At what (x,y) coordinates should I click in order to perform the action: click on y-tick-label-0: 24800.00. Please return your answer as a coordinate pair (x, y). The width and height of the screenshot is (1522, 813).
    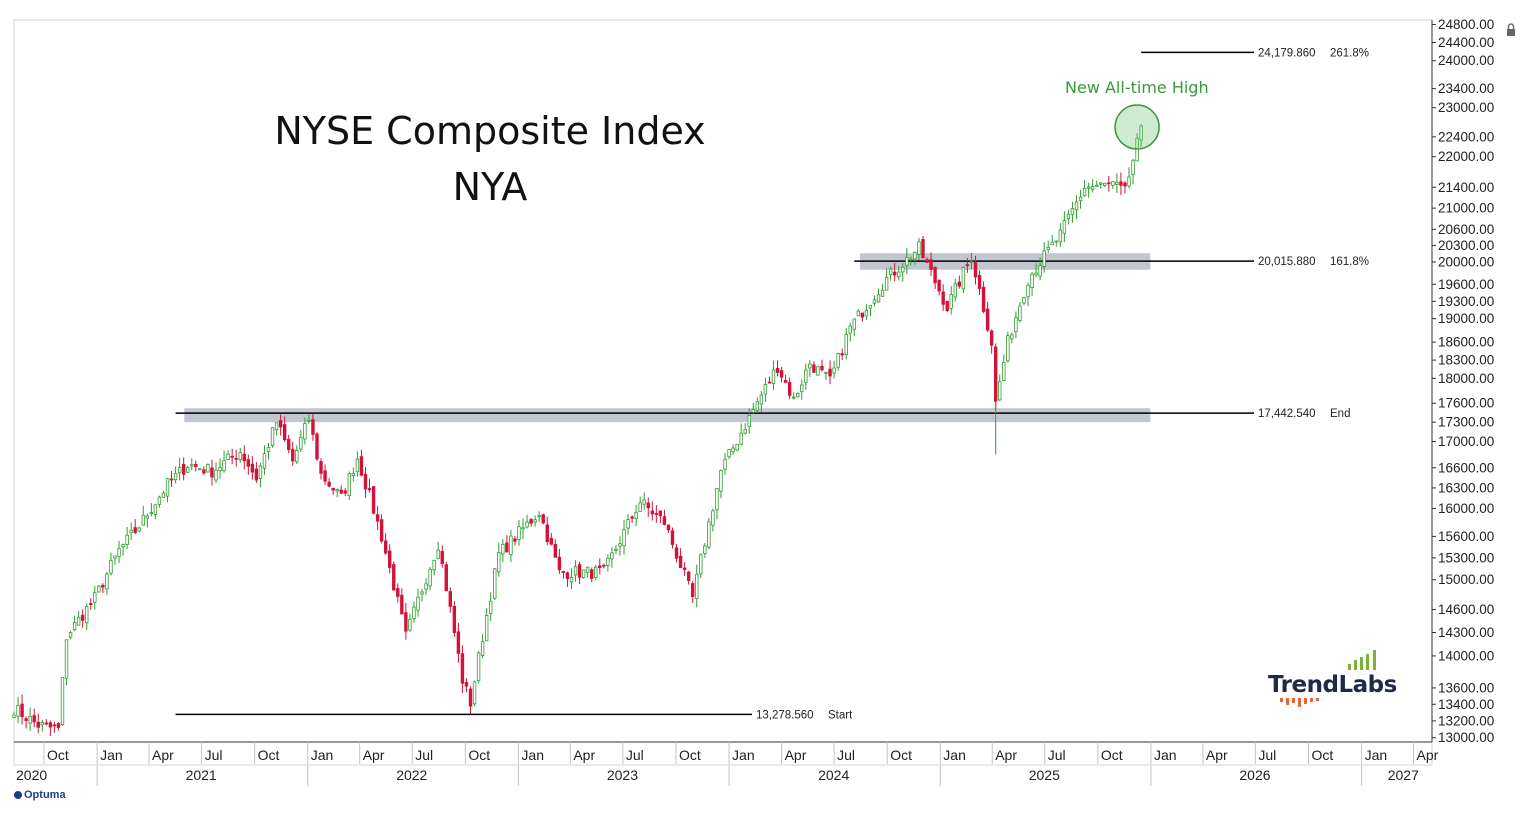
    Looking at the image, I should click on (1466, 24).